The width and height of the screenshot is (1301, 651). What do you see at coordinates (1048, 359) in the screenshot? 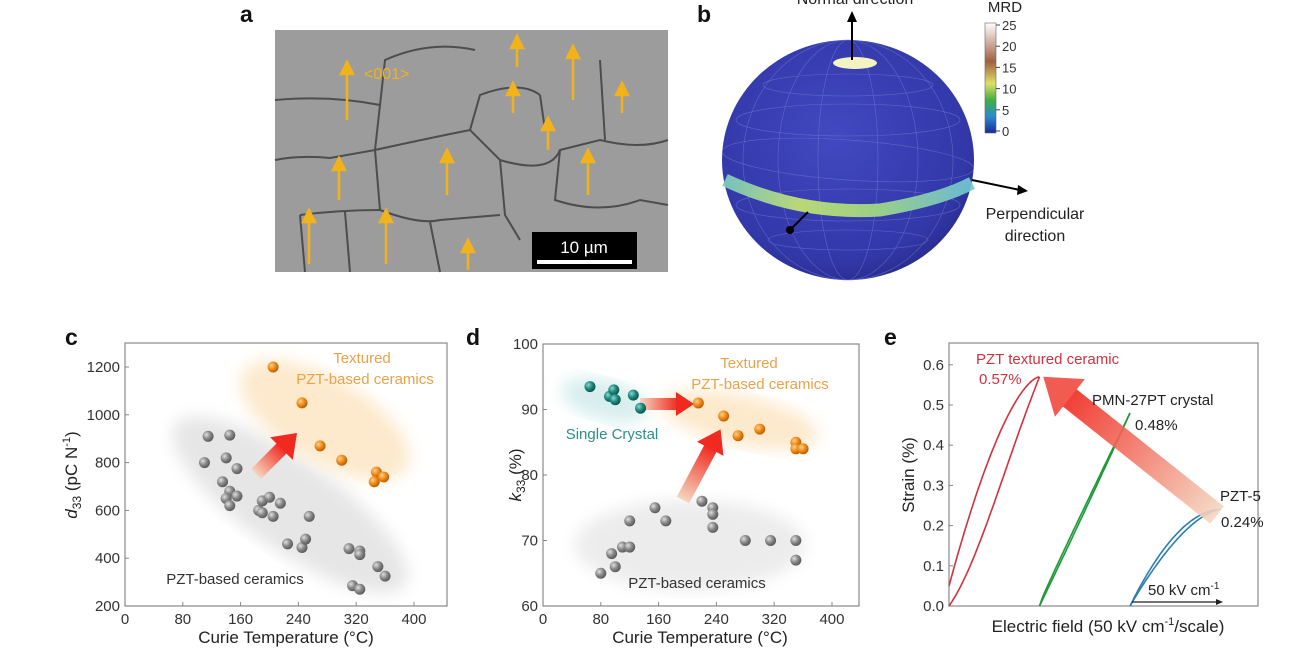
I see `series-label-pzt-textured: PZT textured ceramic` at bounding box center [1048, 359].